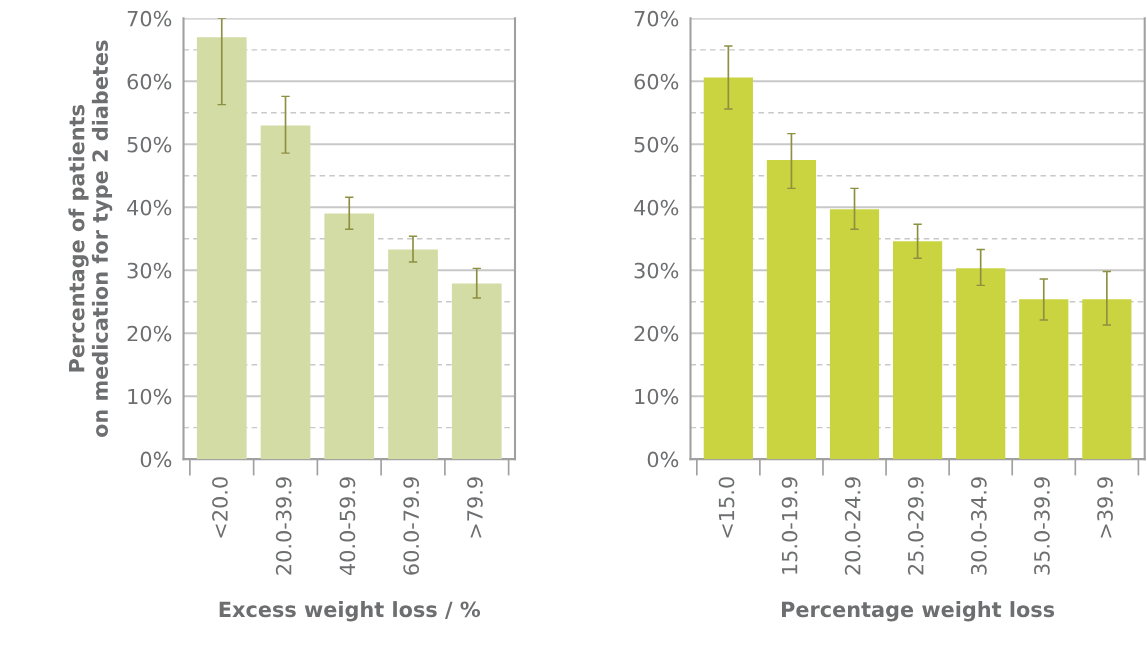 The width and height of the screenshot is (1147, 655). Describe the element at coordinates (726, 507) in the screenshot. I see `x-tick-label: <15.0` at that location.